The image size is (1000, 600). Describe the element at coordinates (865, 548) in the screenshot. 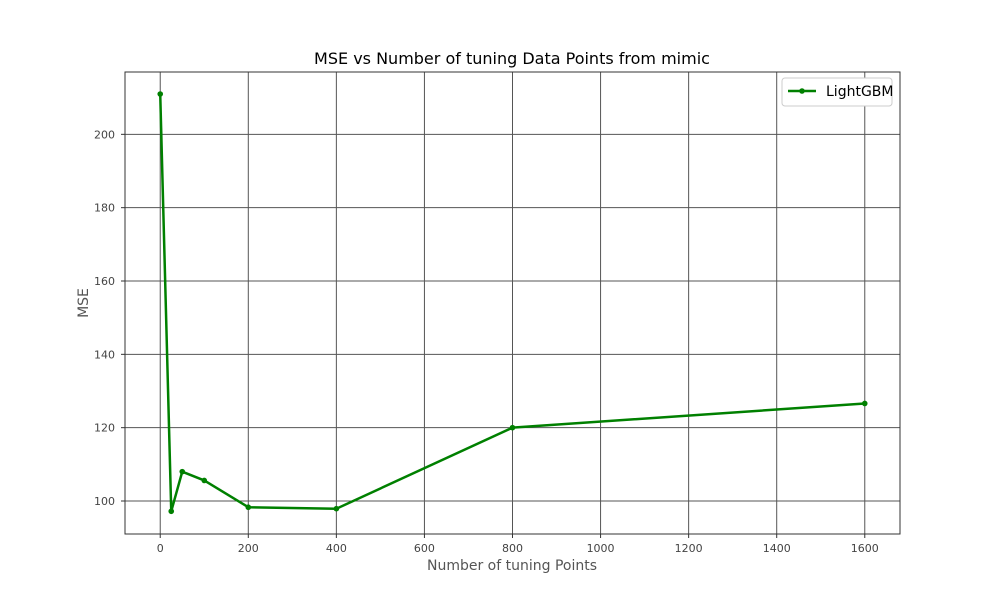

I see `x-tick-label: 1600` at that location.